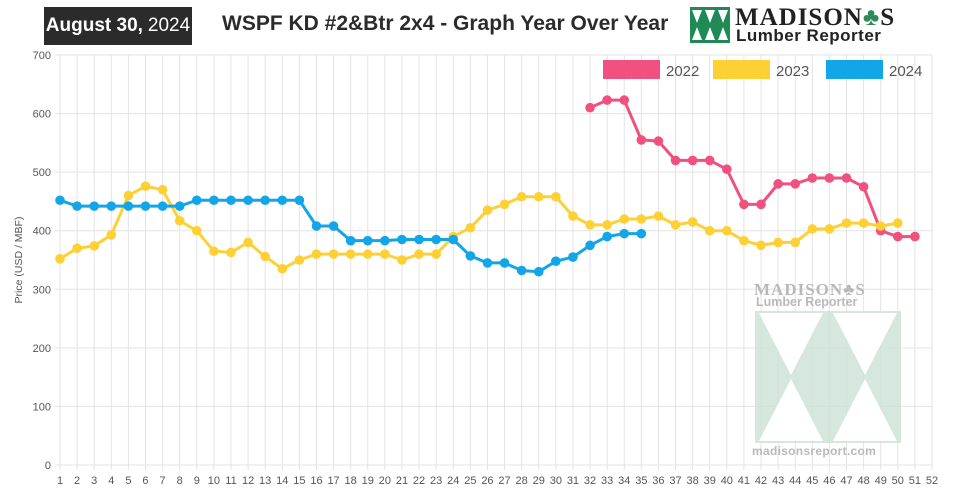 Image resolution: width=957 pixels, height=500 pixels. What do you see at coordinates (333, 481) in the screenshot?
I see `x-tick-label: 17` at bounding box center [333, 481].